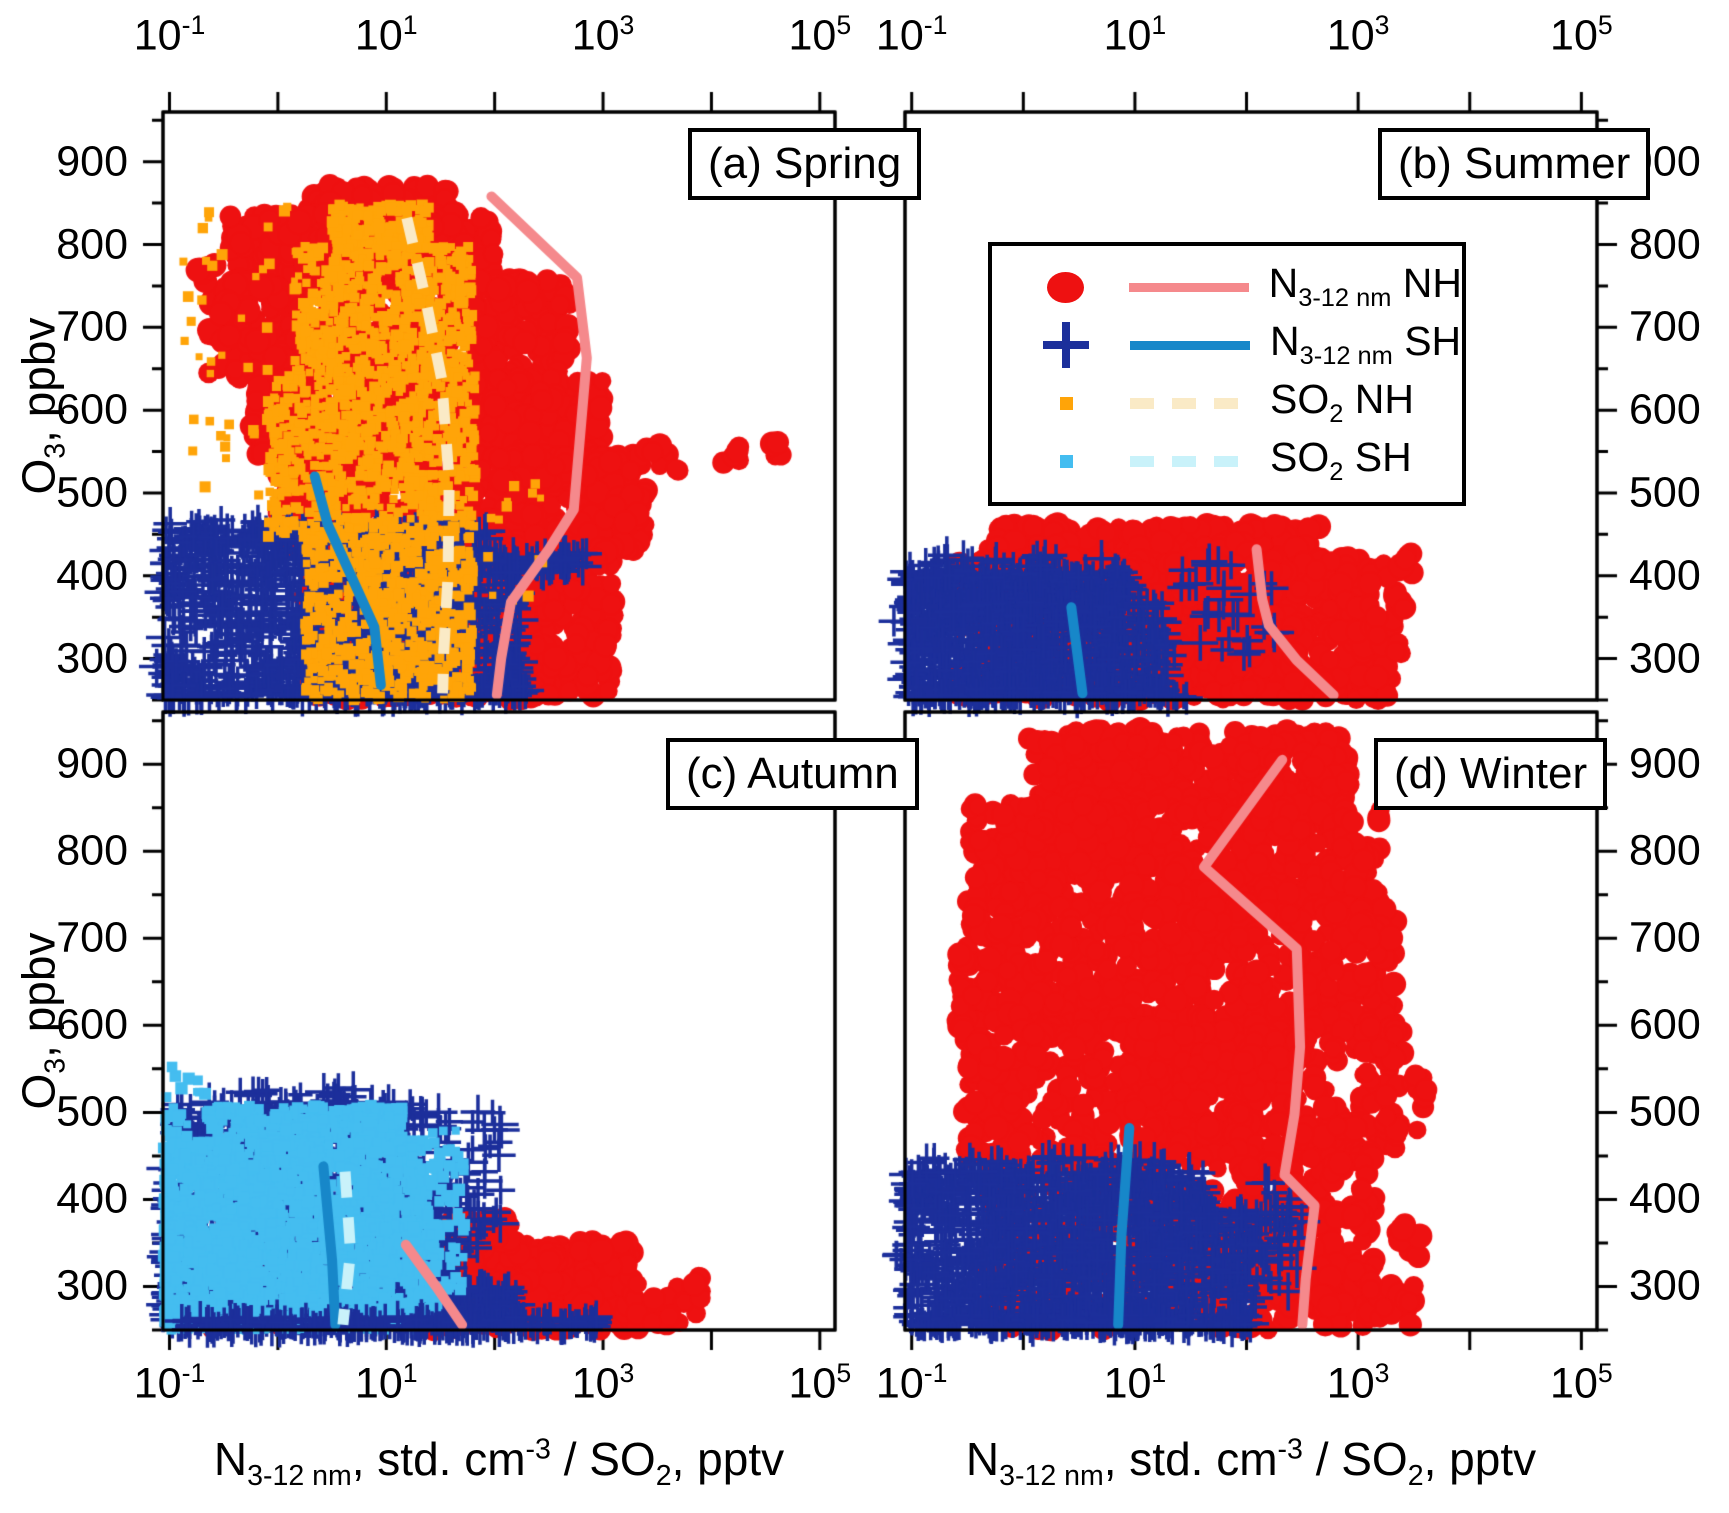 The image size is (1729, 1513). Describe the element at coordinates (1514, 164) in the screenshot. I see `panel-b-title: (b) Summer` at that location.